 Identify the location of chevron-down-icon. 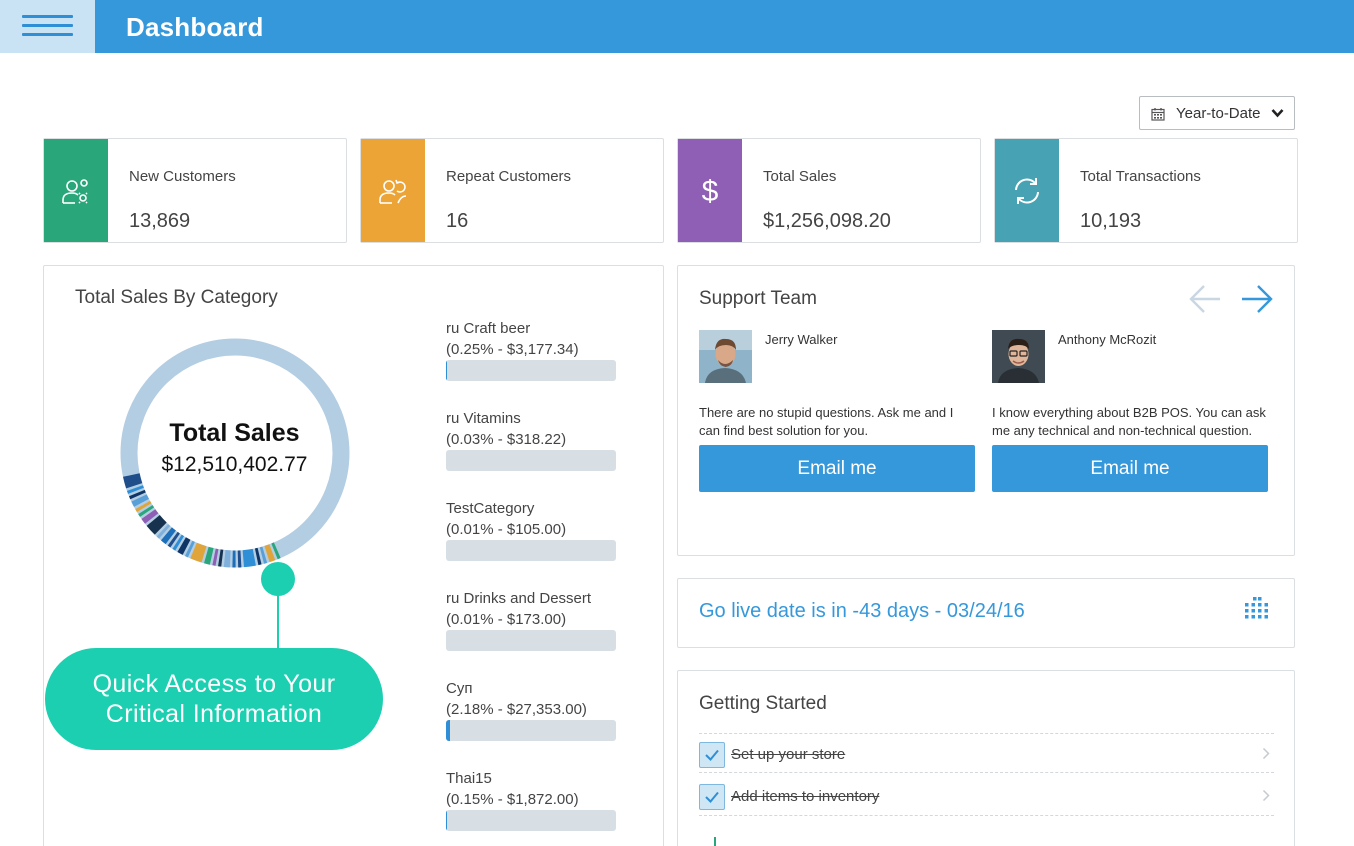
(1277, 113).